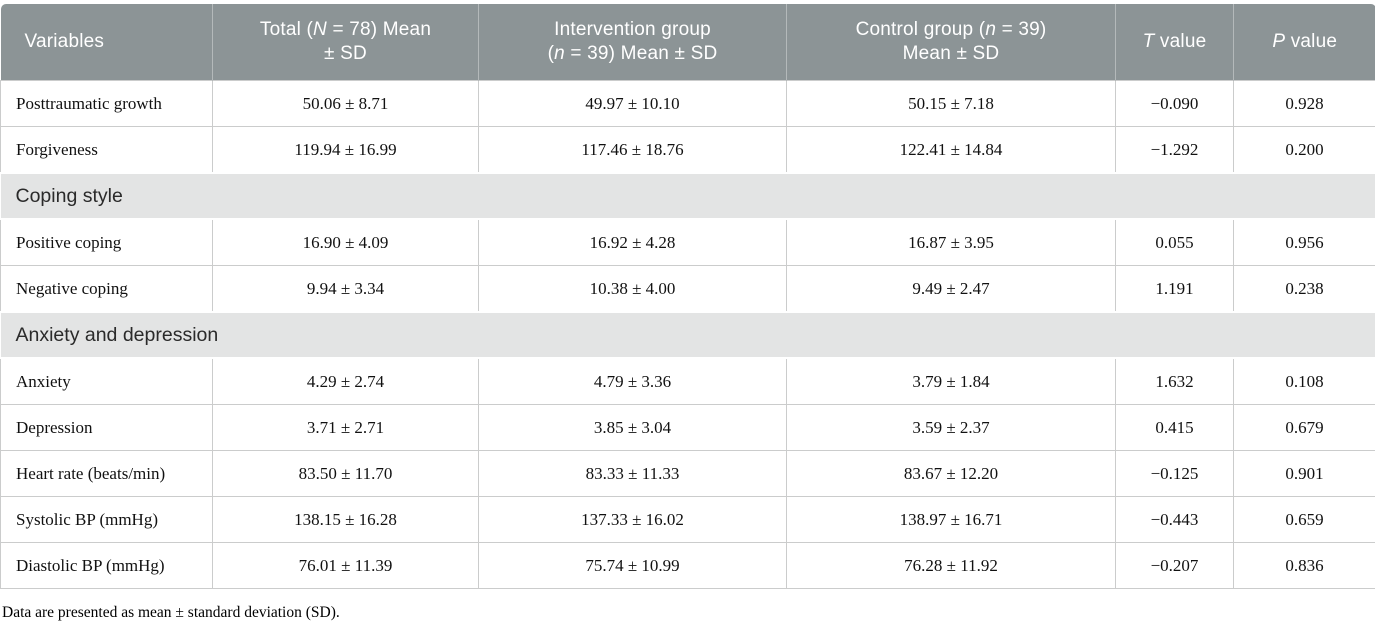  What do you see at coordinates (1175, 520) in the screenshot?
I see `cell-t-value: −0.443` at bounding box center [1175, 520].